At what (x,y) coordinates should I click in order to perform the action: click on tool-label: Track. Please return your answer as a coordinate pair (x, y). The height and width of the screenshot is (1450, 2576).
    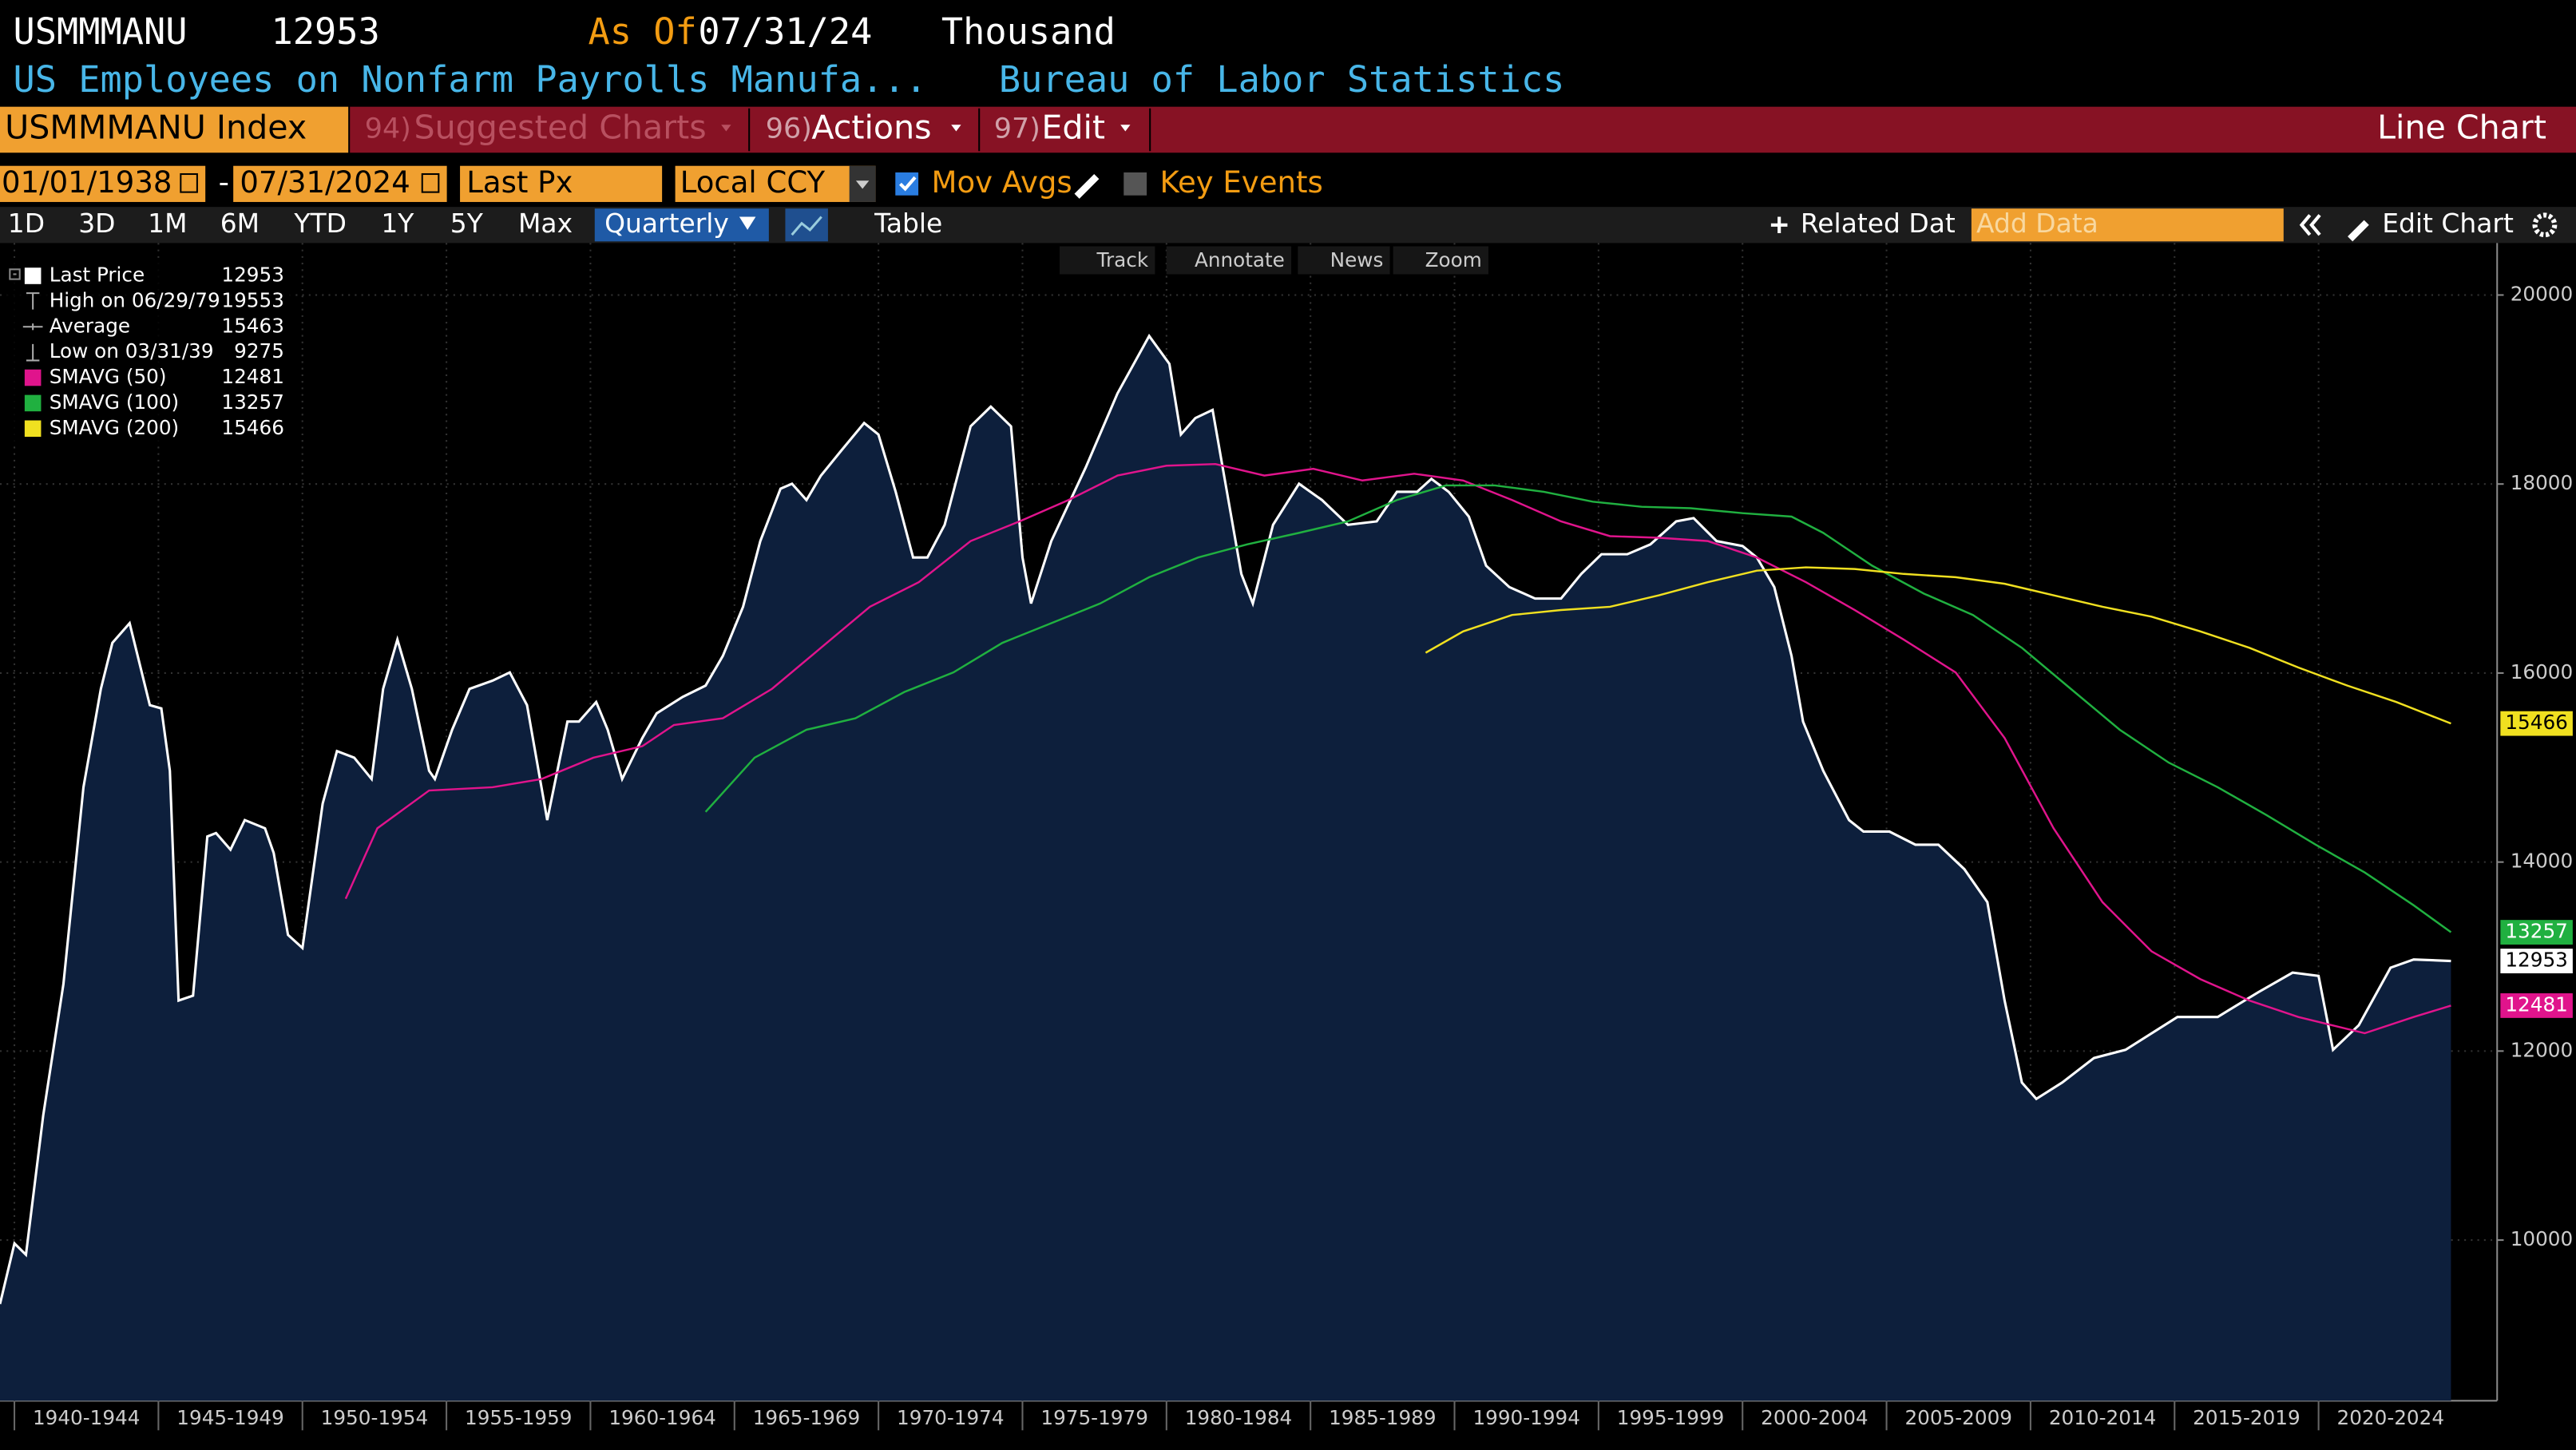
    Looking at the image, I should click on (1122, 259).